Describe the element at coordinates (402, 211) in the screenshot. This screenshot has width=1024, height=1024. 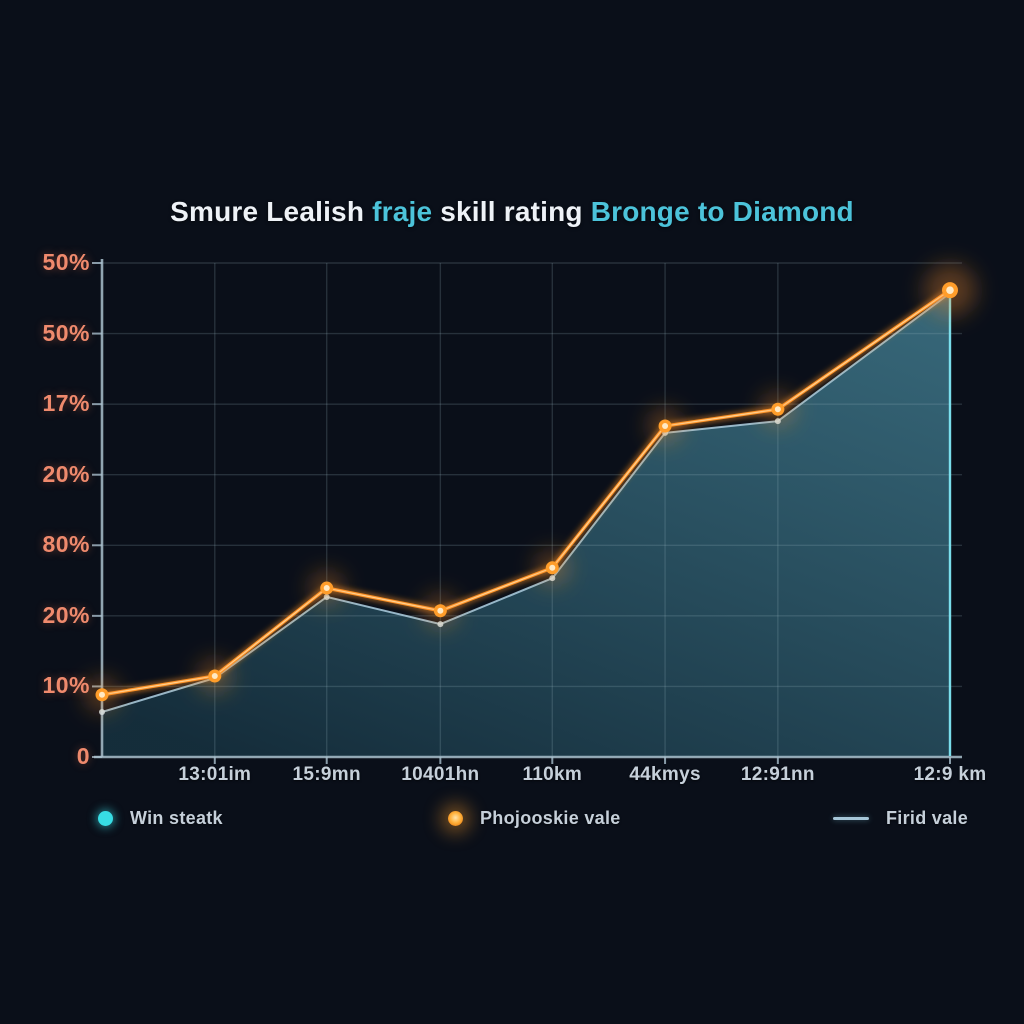
I see `title-accent-1: fraje` at that location.